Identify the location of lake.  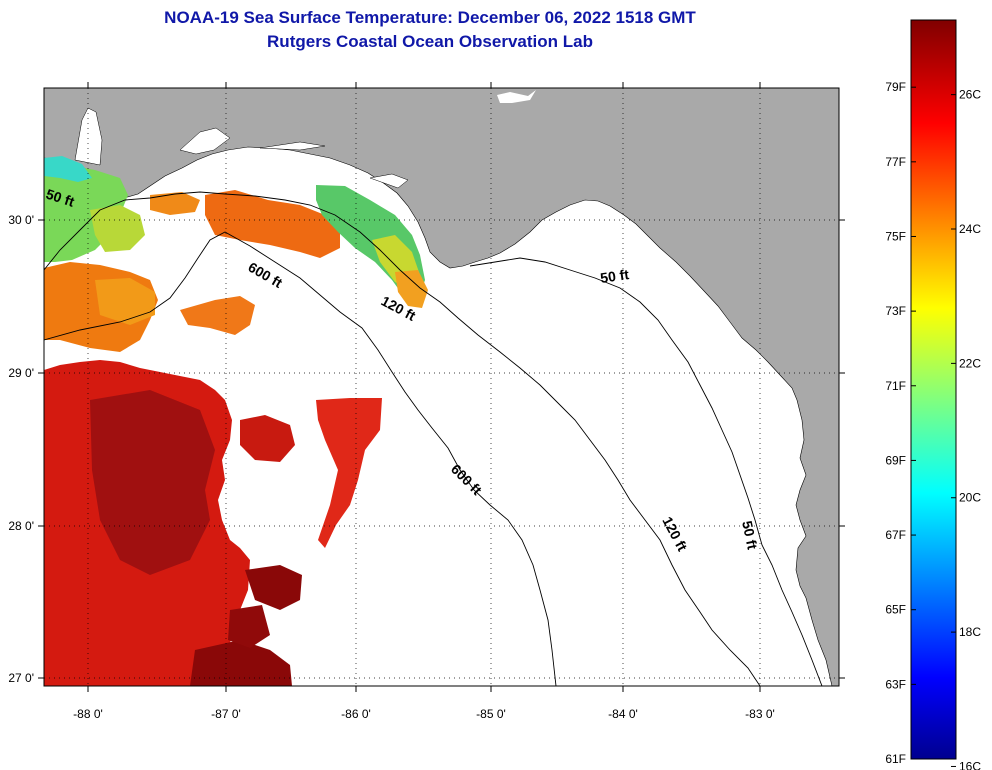
(516, 96).